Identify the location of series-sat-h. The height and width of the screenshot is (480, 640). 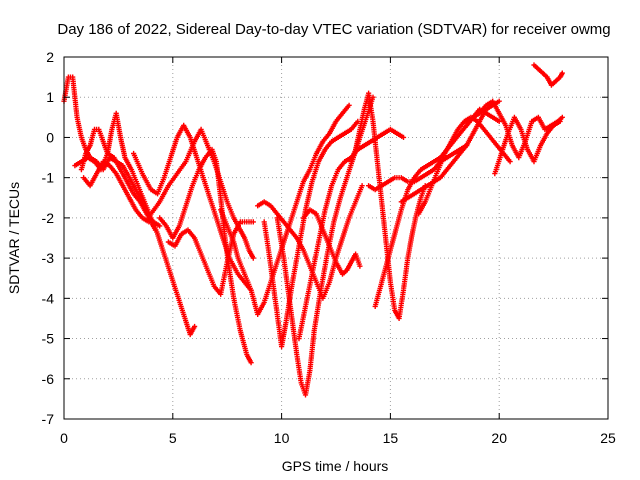
(210, 258).